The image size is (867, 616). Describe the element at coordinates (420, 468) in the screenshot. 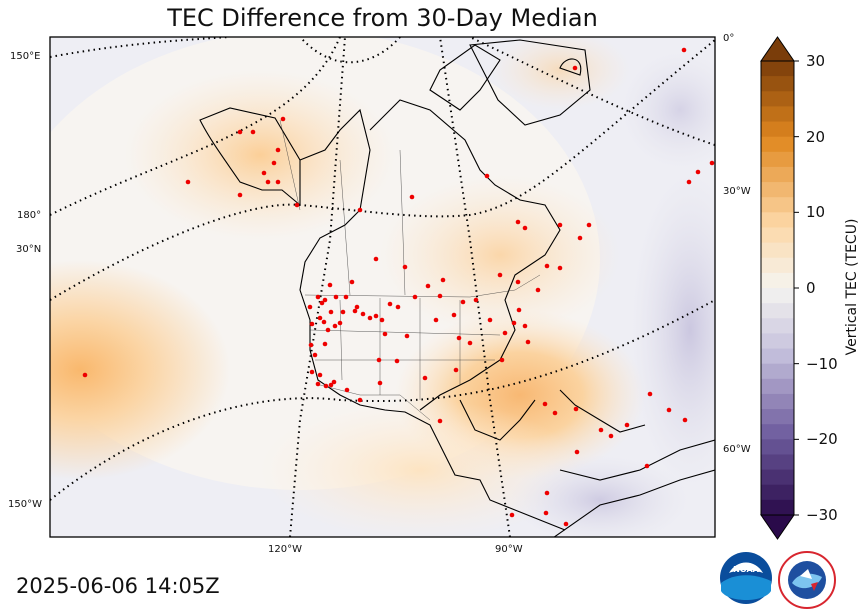

I see `tec-anomaly-mexico` at that location.